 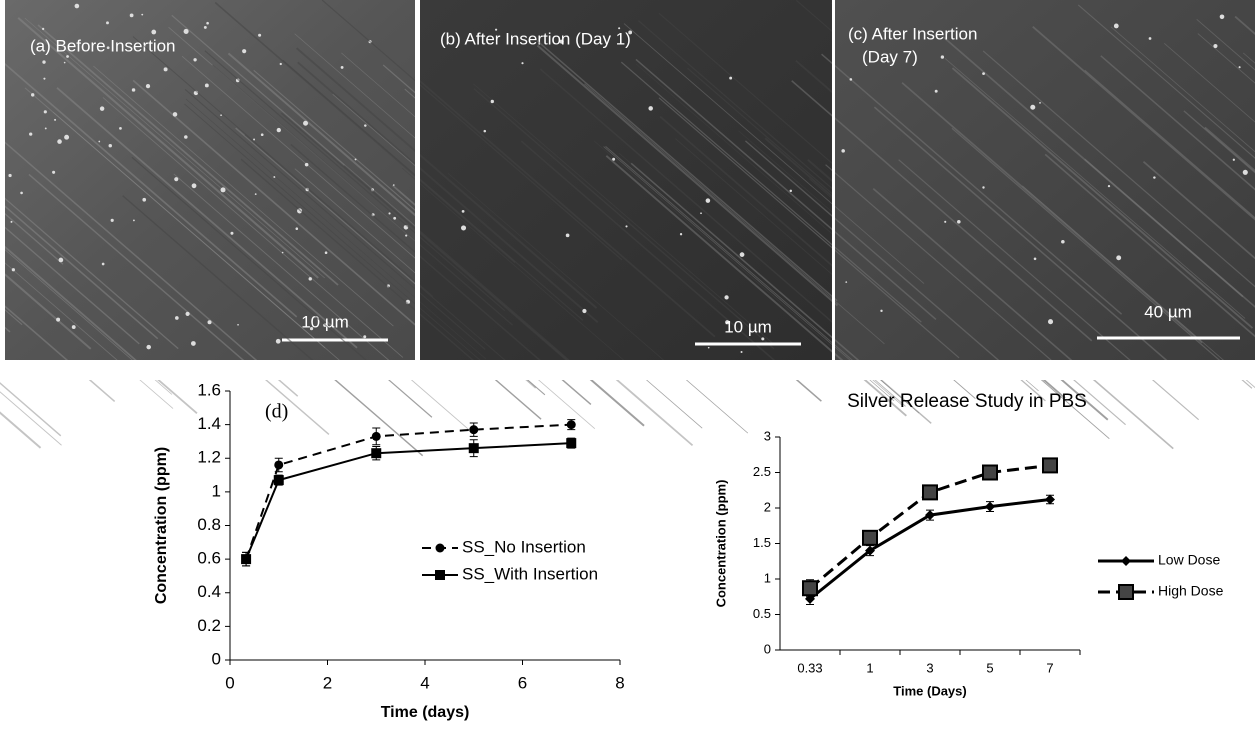 What do you see at coordinates (912, 33) in the screenshot?
I see `panel-label: (c) After Insertion` at bounding box center [912, 33].